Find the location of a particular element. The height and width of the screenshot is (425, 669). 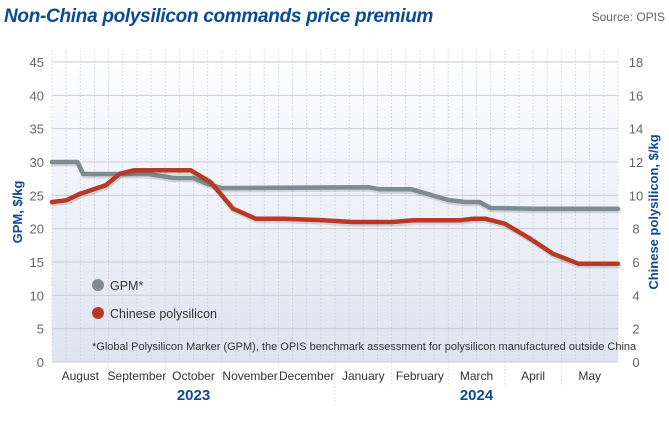

x-tick-label: April is located at coordinates (533, 376).